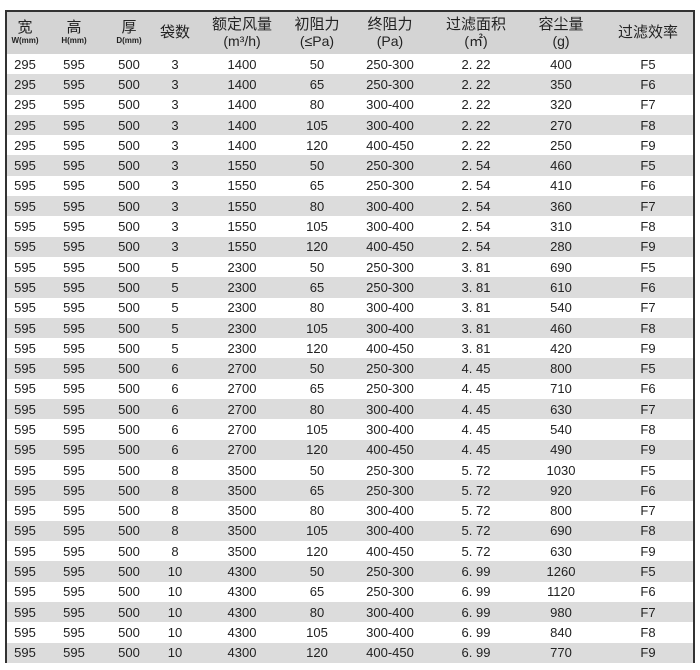  I want to click on table-row: 295 595 500 3 1400 105 300-400 2. 22 270 F8, so click(350, 125).